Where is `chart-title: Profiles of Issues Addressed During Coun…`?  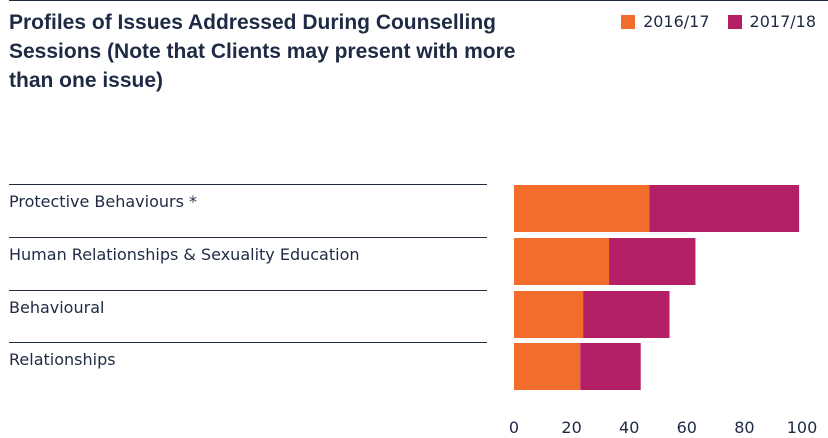
chart-title: Profiles of Issues Addressed During Coun… is located at coordinates (262, 51).